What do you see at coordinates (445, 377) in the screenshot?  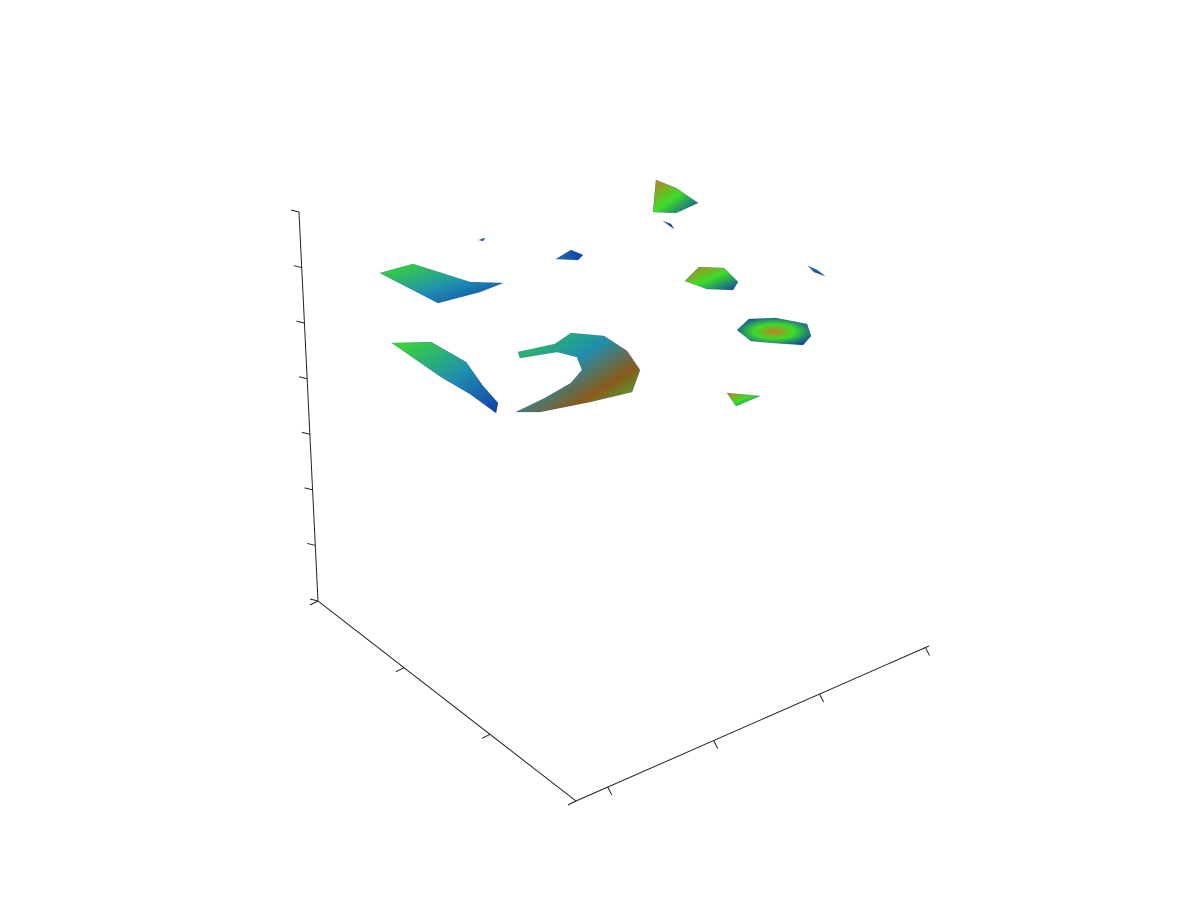 I see `patch-left-lower` at bounding box center [445, 377].